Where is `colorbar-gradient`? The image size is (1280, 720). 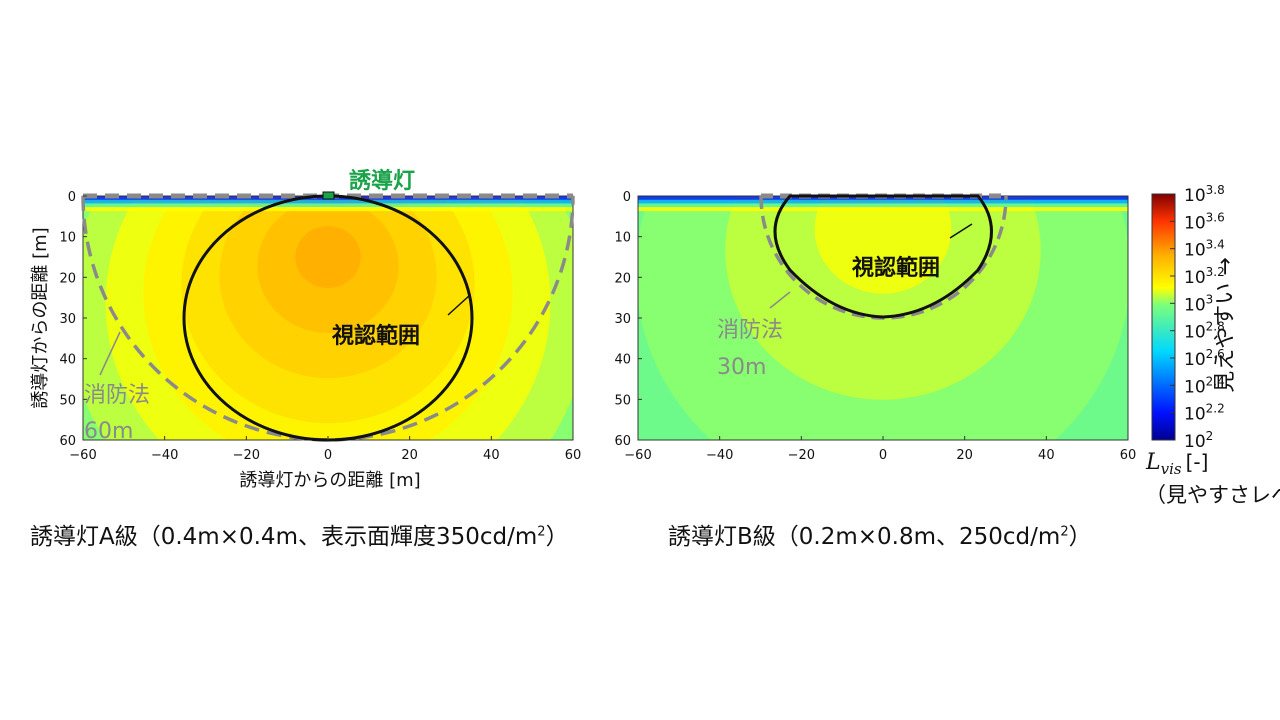 colorbar-gradient is located at coordinates (1163, 317).